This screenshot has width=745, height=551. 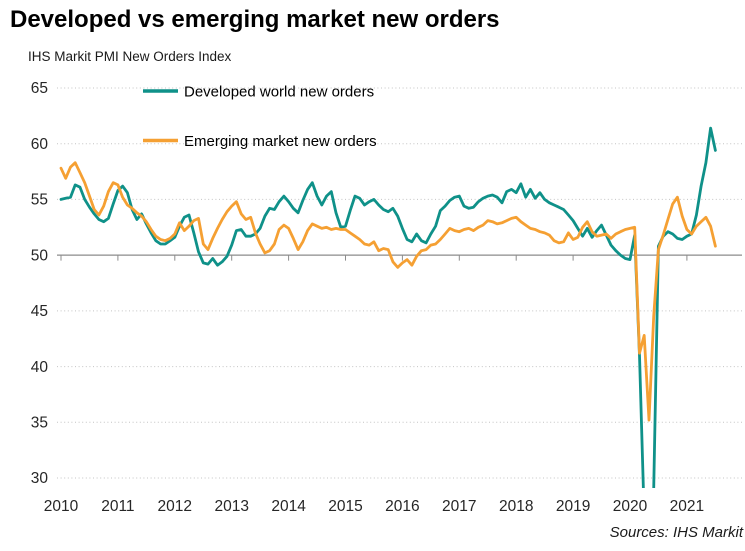 What do you see at coordinates (687, 506) in the screenshot?
I see `x-axis-year-label: 2021` at bounding box center [687, 506].